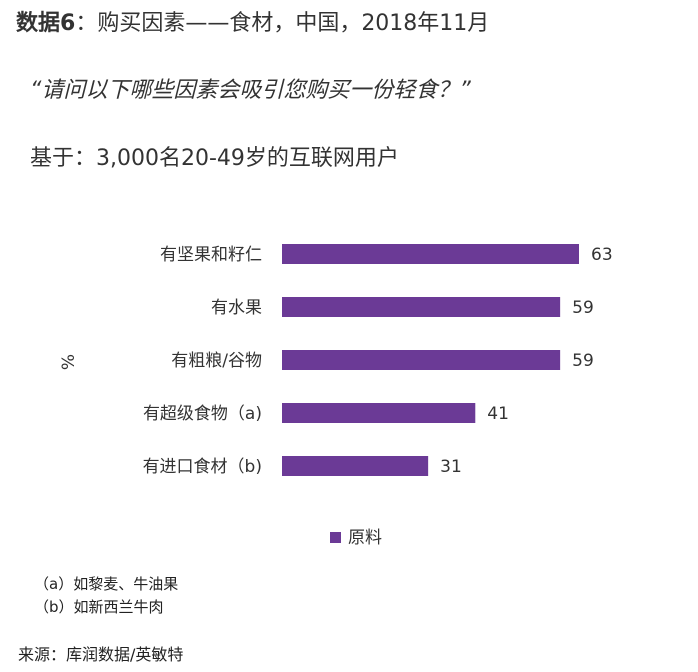 This screenshot has height=672, width=698. Describe the element at coordinates (602, 255) in the screenshot. I see `data-label: 63` at that location.